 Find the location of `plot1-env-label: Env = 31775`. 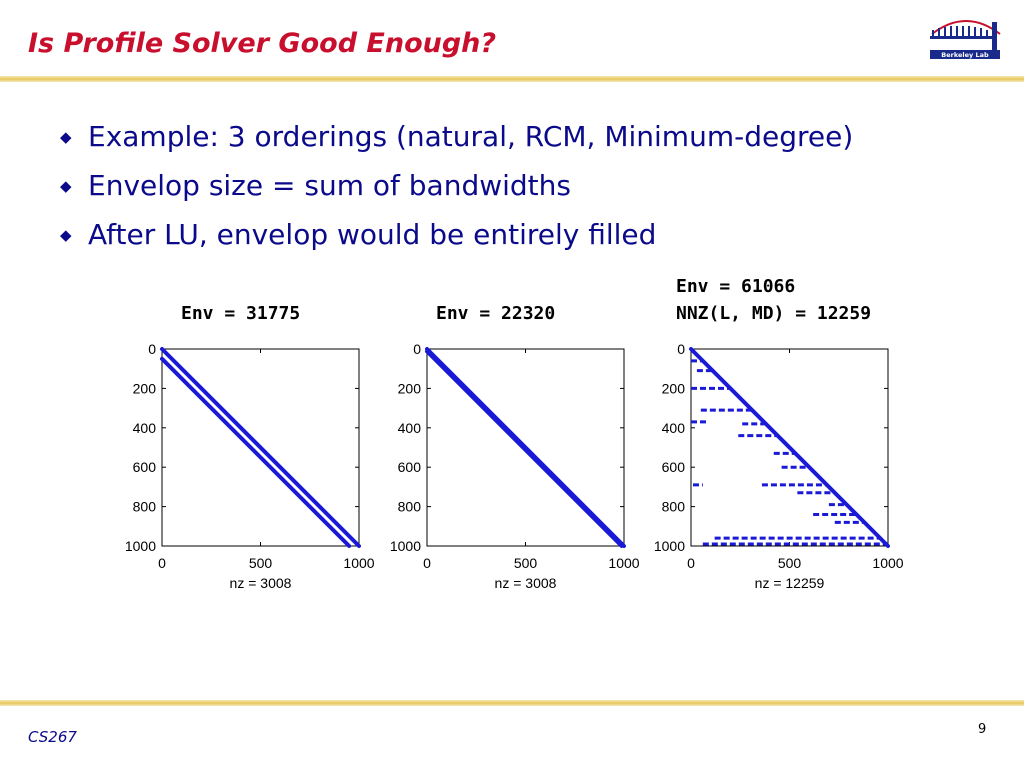

plot1-env-label: Env = 31775 is located at coordinates (241, 313).